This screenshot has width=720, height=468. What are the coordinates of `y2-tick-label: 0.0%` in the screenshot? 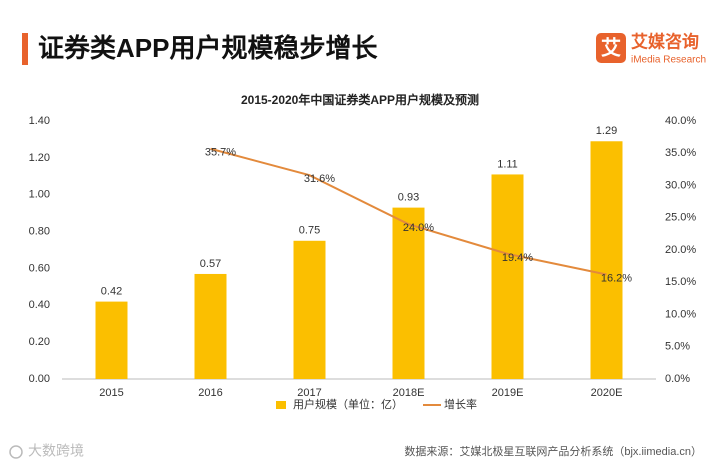 It's located at (677, 379).